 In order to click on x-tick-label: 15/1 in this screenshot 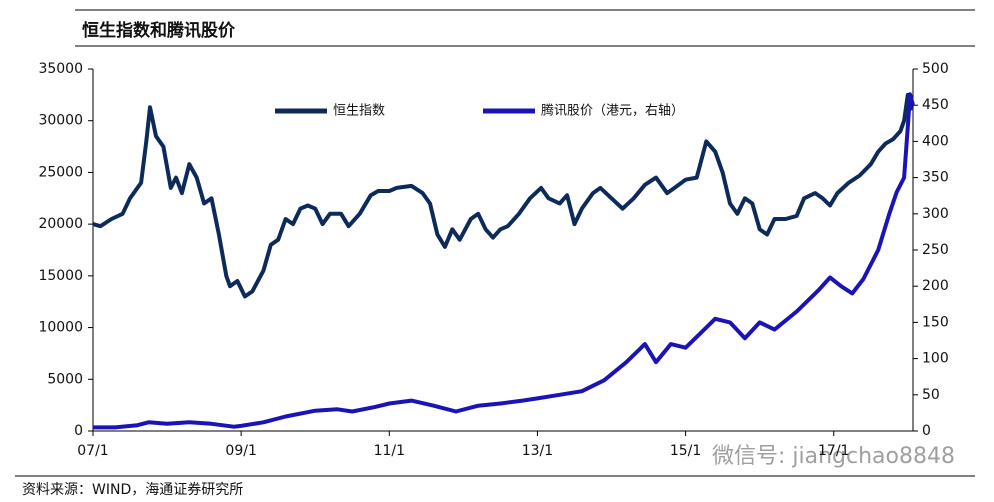, I will do `click(685, 451)`.